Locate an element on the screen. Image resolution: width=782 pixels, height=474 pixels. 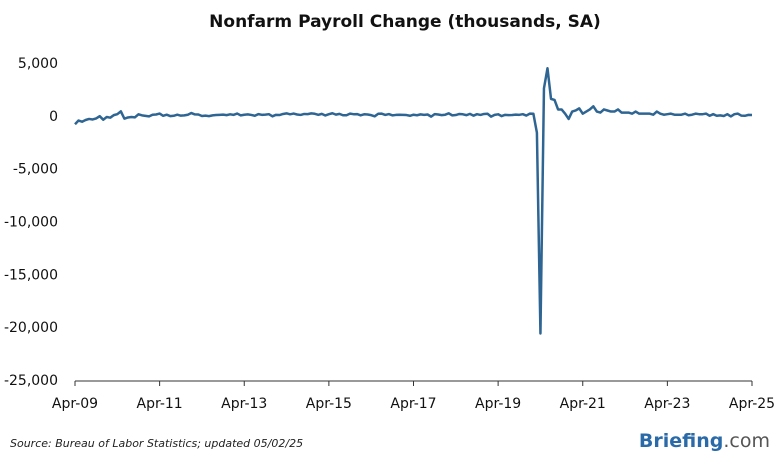
y-tick-label: -25,000 is located at coordinates (31, 381).